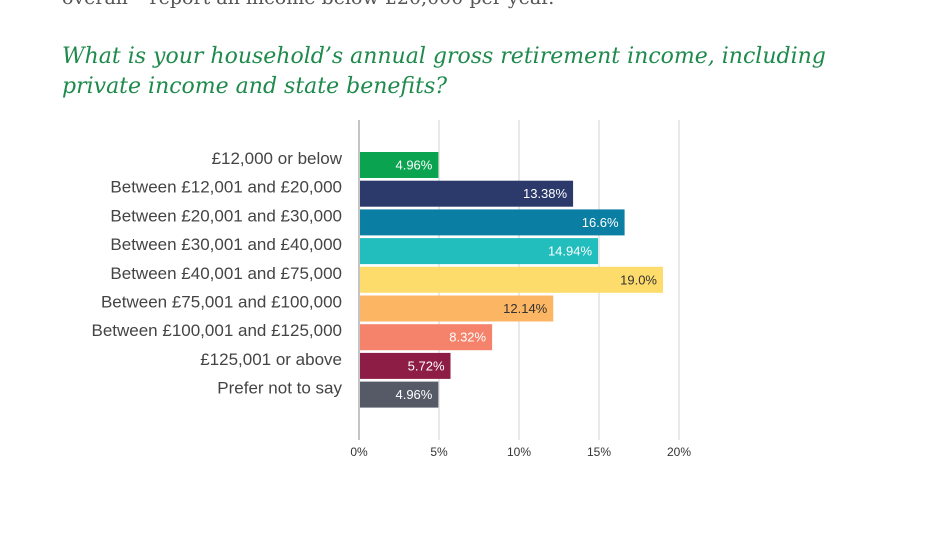 Image resolution: width=929 pixels, height=536 pixels. What do you see at coordinates (226, 244) in the screenshot?
I see `category-label: Between £30,001 and £40,000` at bounding box center [226, 244].